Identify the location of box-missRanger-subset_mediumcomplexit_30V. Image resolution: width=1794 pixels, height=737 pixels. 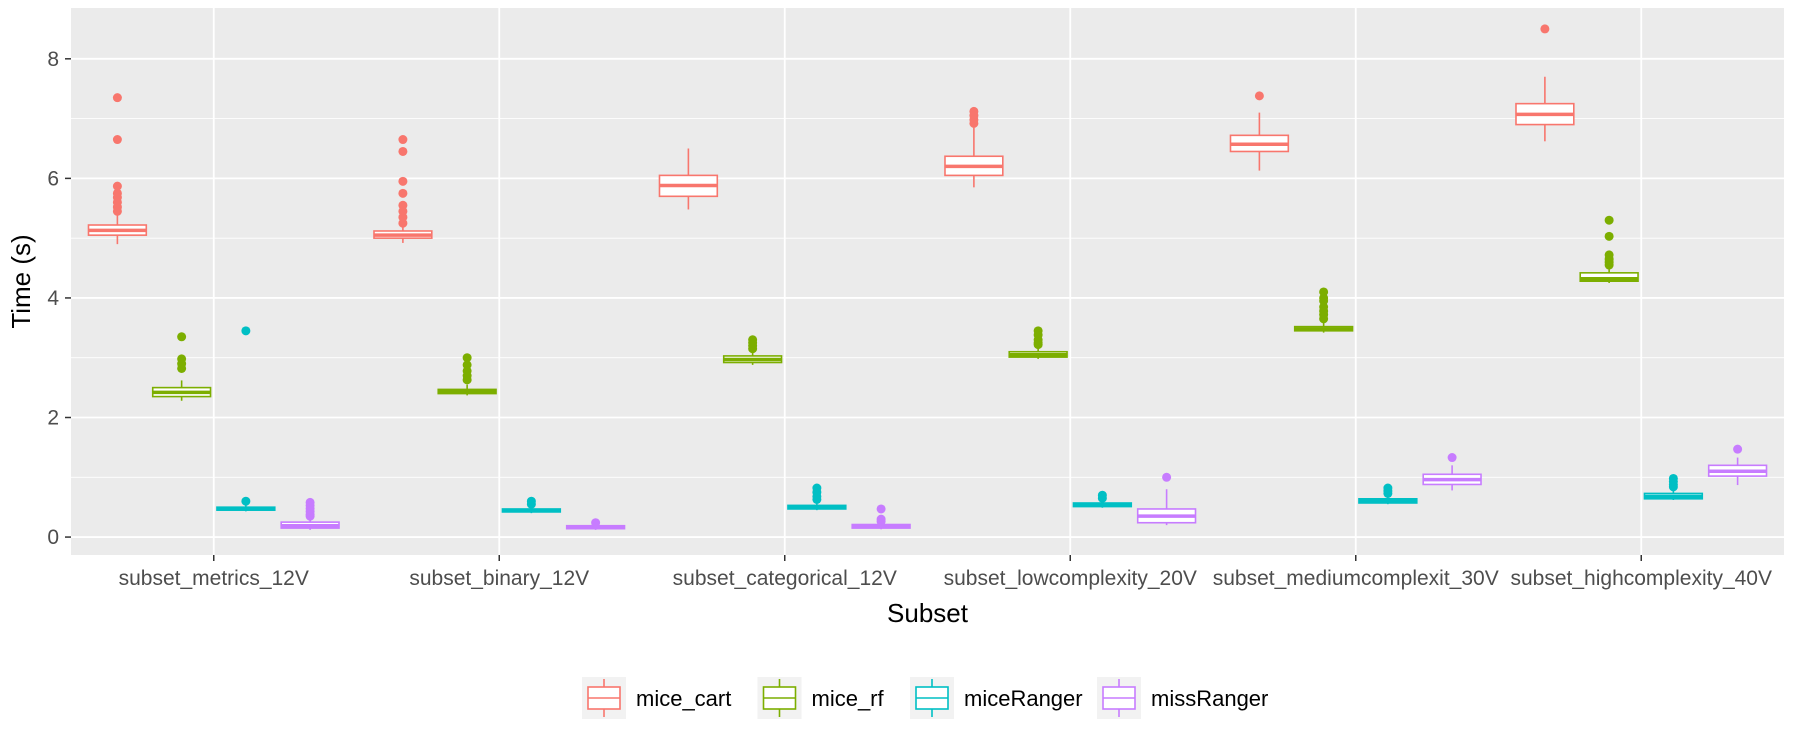
(1452, 472).